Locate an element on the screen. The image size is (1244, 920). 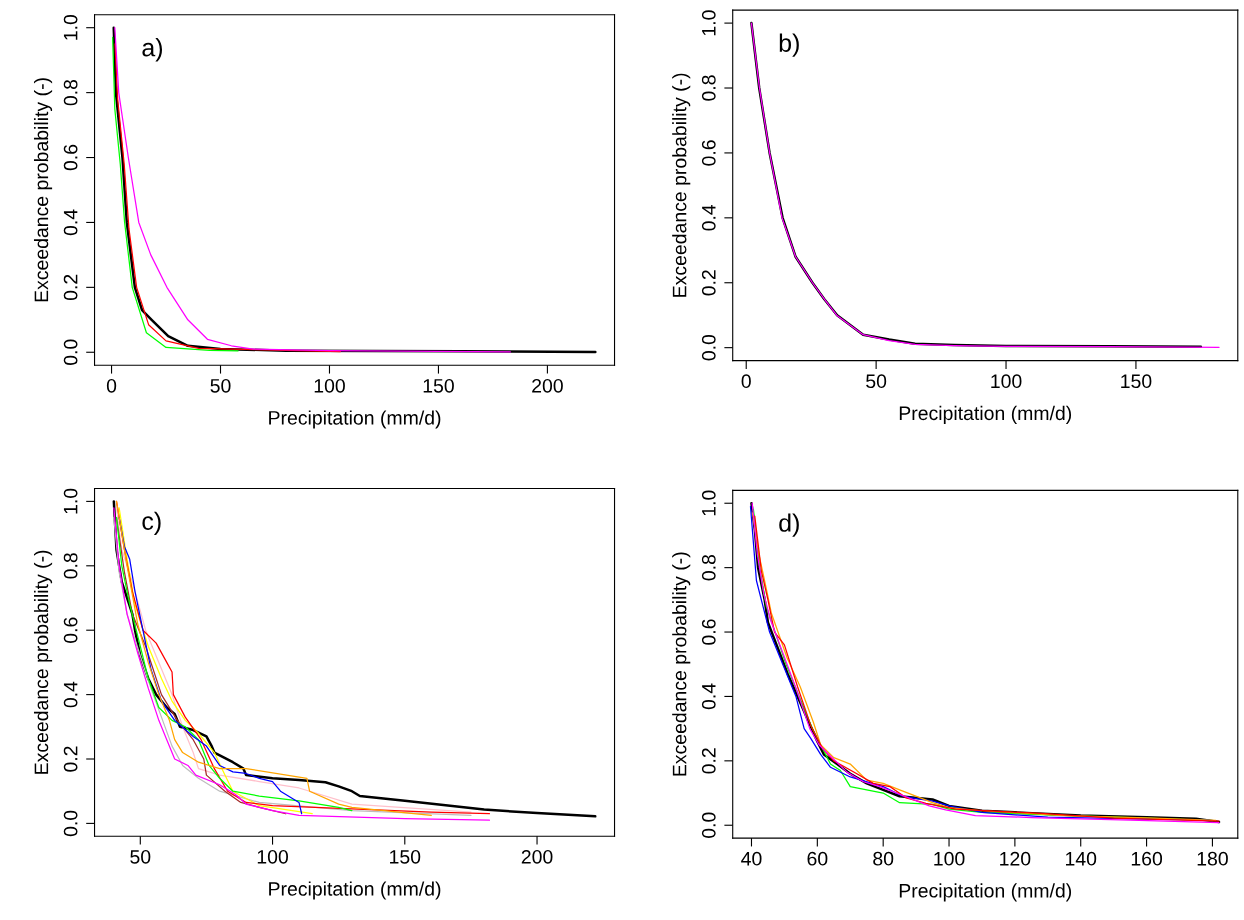
annotation: d) is located at coordinates (789, 525).